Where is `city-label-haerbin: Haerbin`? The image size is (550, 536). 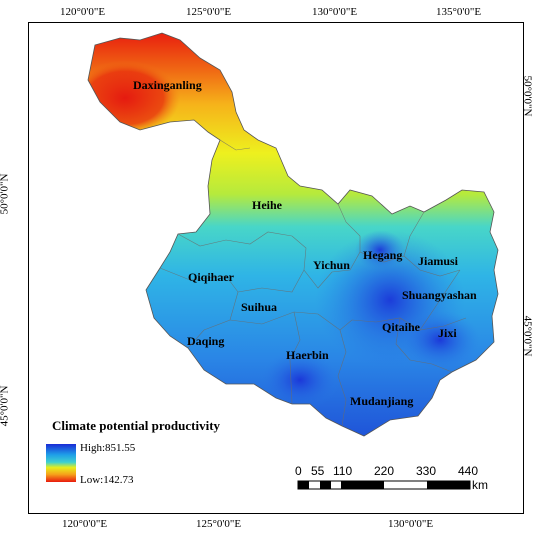
city-label-haerbin: Haerbin is located at coordinates (307, 355).